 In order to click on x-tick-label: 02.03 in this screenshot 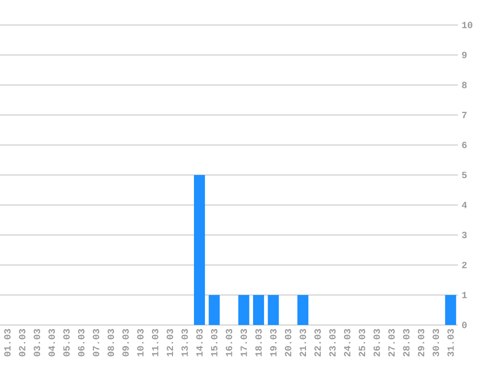, I will do `click(22, 342)`.